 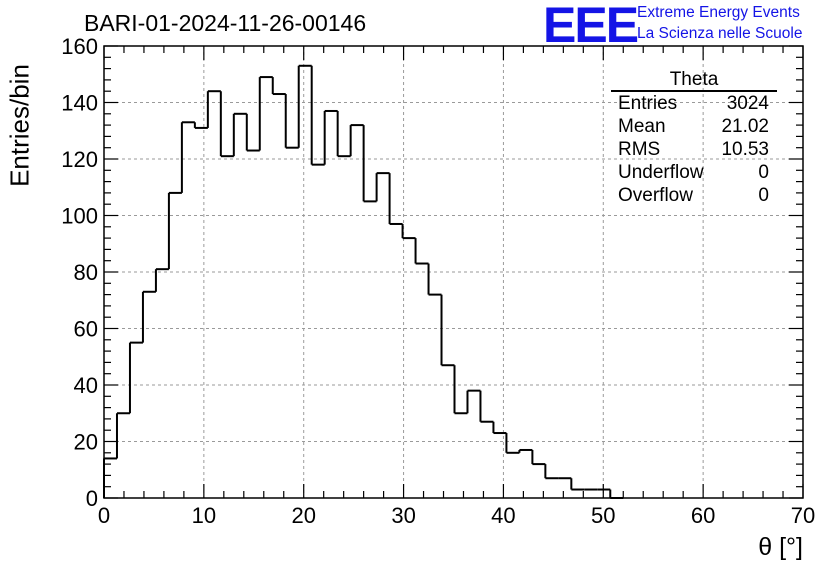 I want to click on y-tick-label: 20, so click(x=86, y=442).